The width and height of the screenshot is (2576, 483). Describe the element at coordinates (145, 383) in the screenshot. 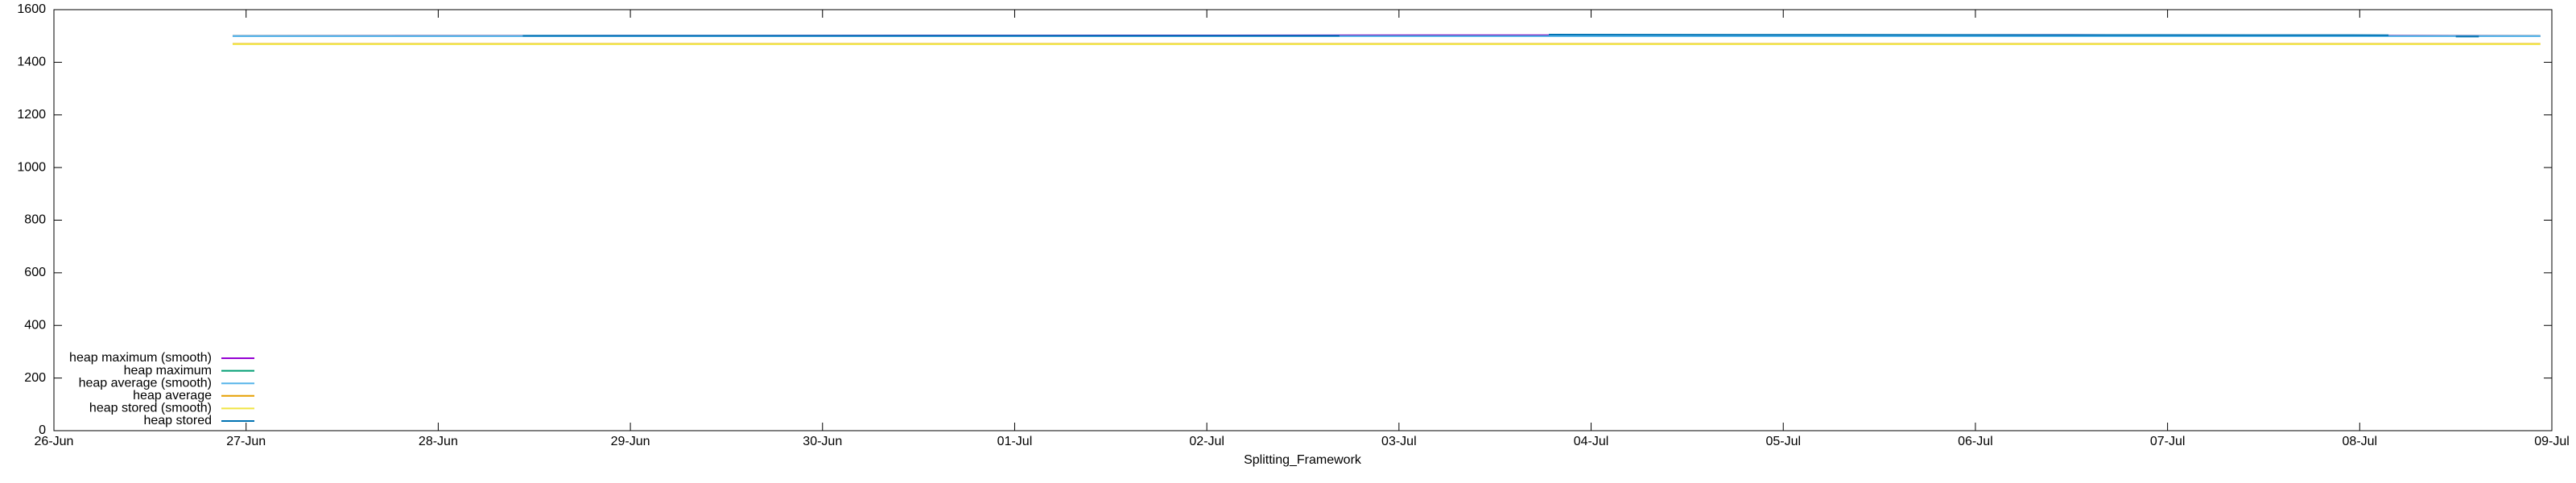

I see `legend-label: heap average (smooth)` at that location.